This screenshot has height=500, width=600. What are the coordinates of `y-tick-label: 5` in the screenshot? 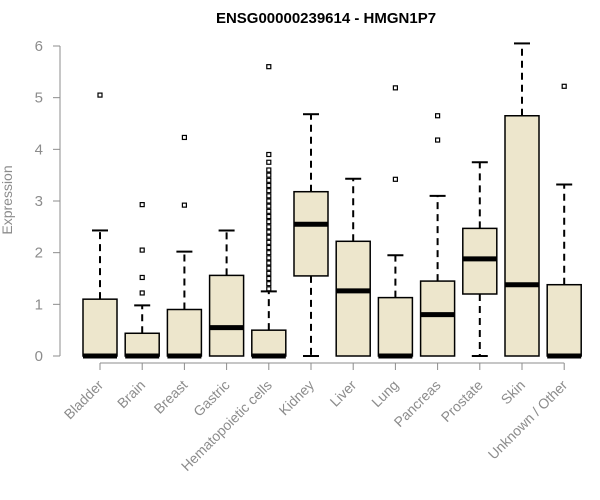 It's located at (39, 98).